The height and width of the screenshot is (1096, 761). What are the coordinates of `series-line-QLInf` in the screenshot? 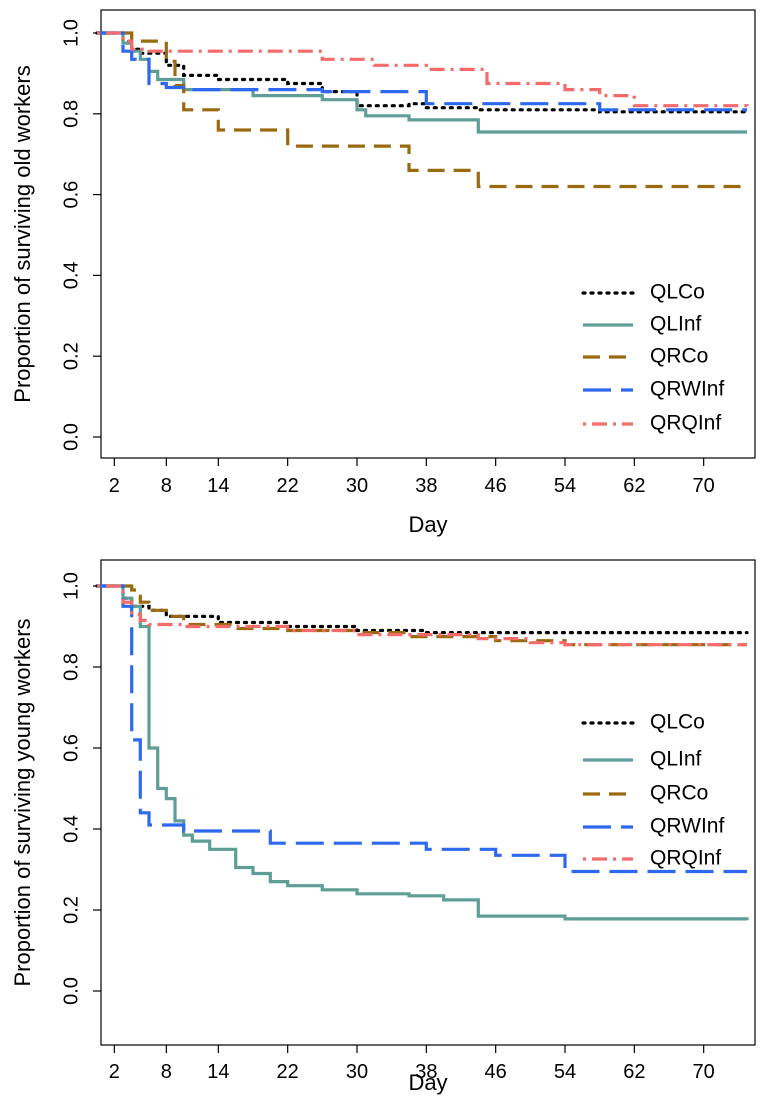 It's located at (422, 82).